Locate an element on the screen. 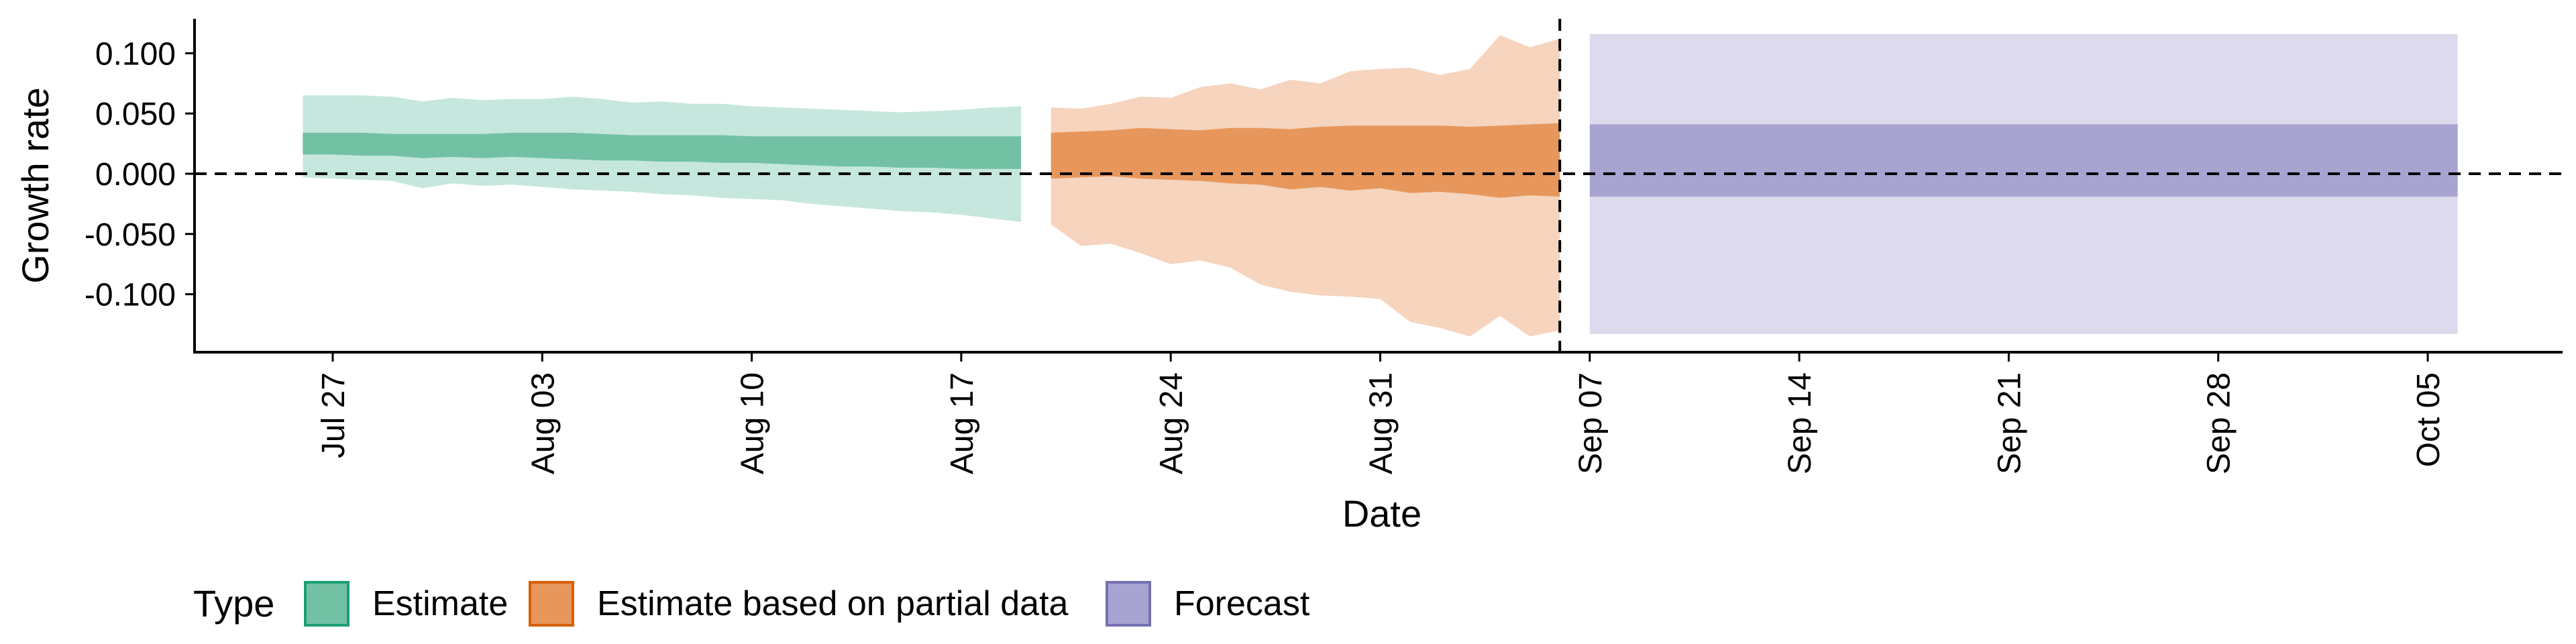 The height and width of the screenshot is (644, 2576). y-tick-label: -0.100 is located at coordinates (130, 295).